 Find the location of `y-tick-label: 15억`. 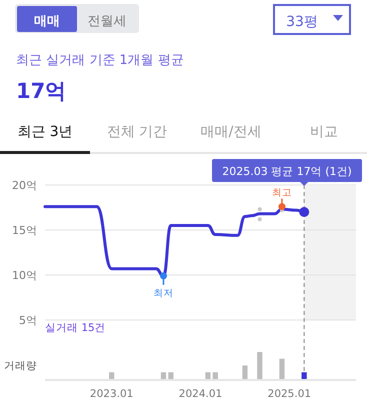

y-tick-label: 15억 is located at coordinates (24, 230).